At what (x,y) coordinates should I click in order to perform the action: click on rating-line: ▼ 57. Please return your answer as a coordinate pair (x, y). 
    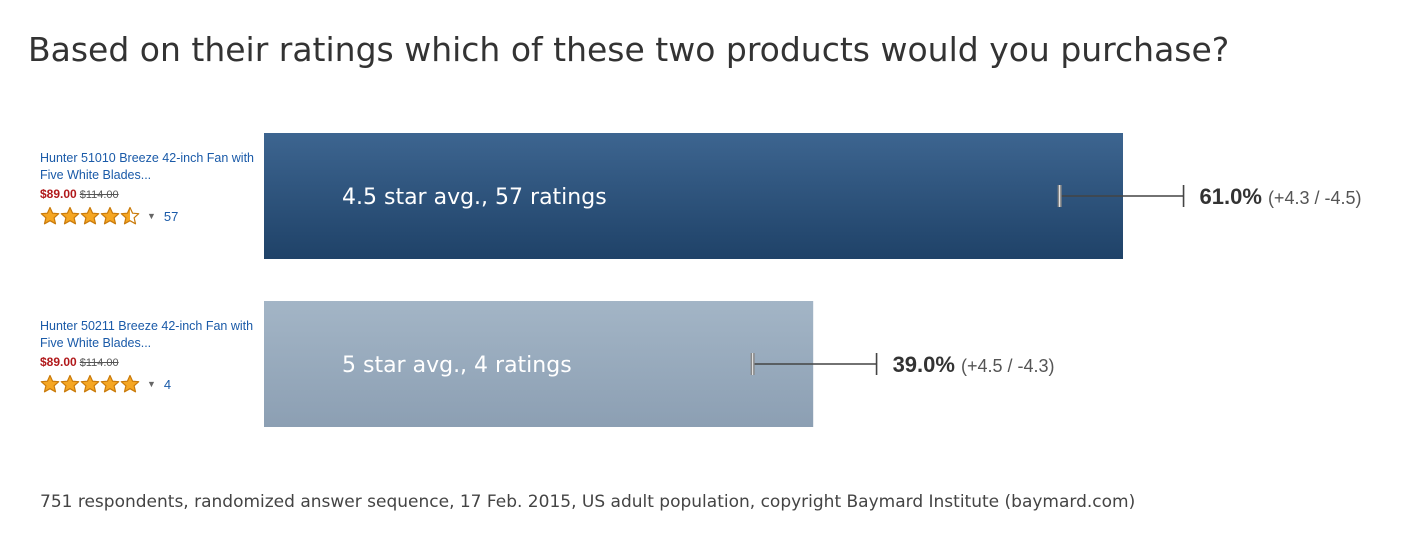
    Looking at the image, I should click on (147, 216).